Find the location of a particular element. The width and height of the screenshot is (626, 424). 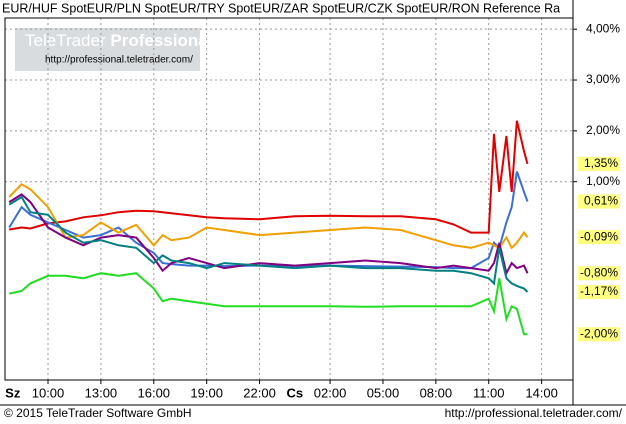

x-tick-label: 14:00 is located at coordinates (541, 392).